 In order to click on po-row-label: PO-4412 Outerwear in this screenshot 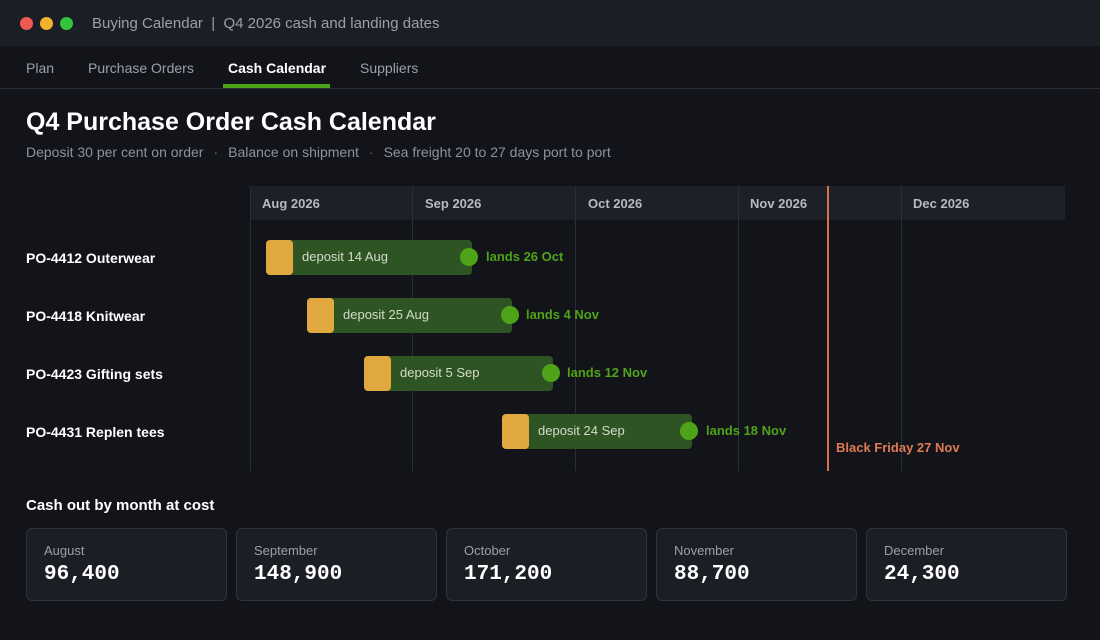, I will do `click(91, 258)`.